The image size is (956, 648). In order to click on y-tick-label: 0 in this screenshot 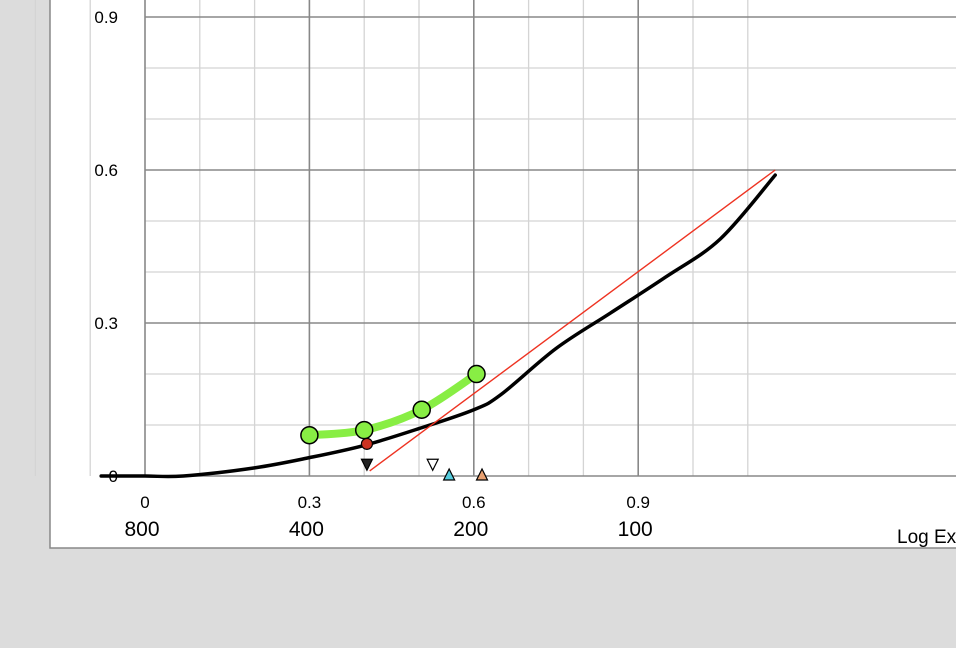, I will do `click(113, 476)`.